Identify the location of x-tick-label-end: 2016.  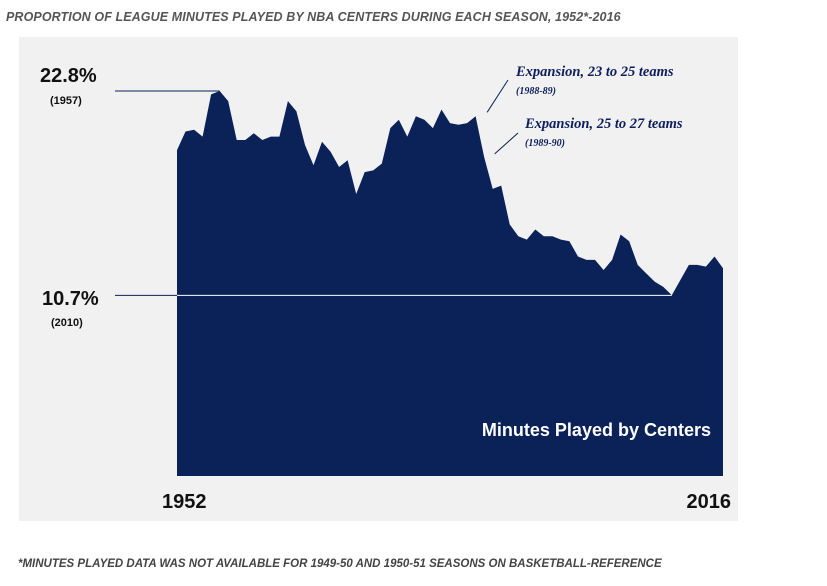
(709, 502).